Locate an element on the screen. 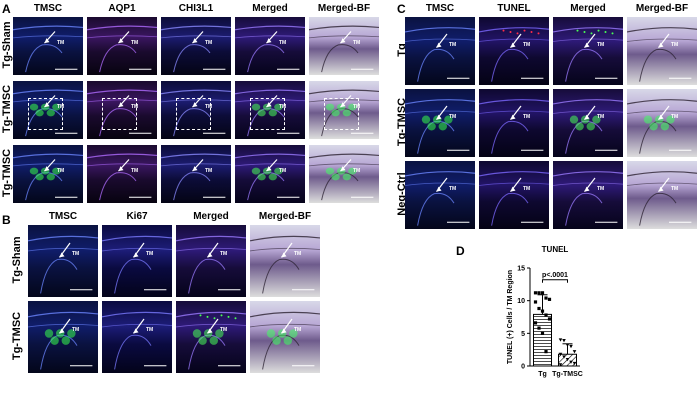 This screenshot has height=401, width=700. micrograph-tg-merged: TM is located at coordinates (588, 51).